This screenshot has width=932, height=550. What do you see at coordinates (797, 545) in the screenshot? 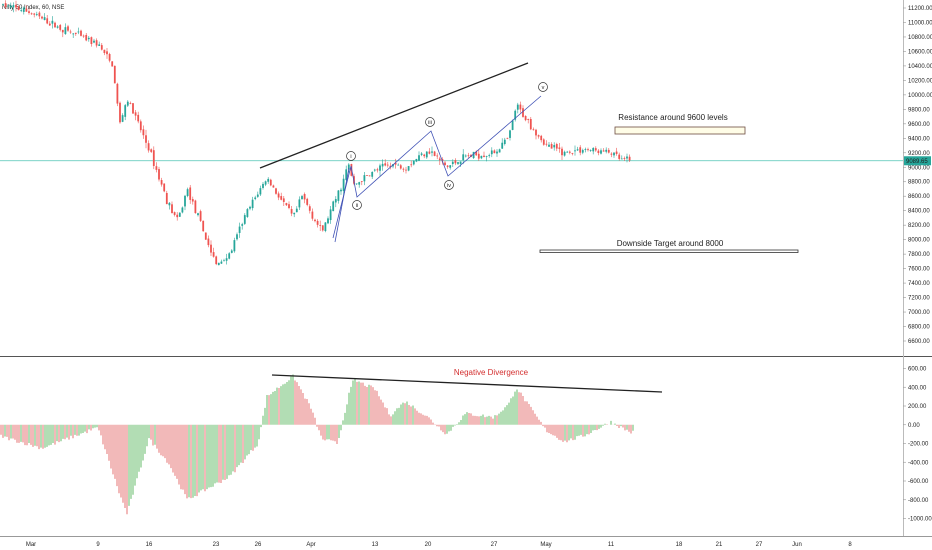
I see `time-tick-label: Jun` at bounding box center [797, 545].